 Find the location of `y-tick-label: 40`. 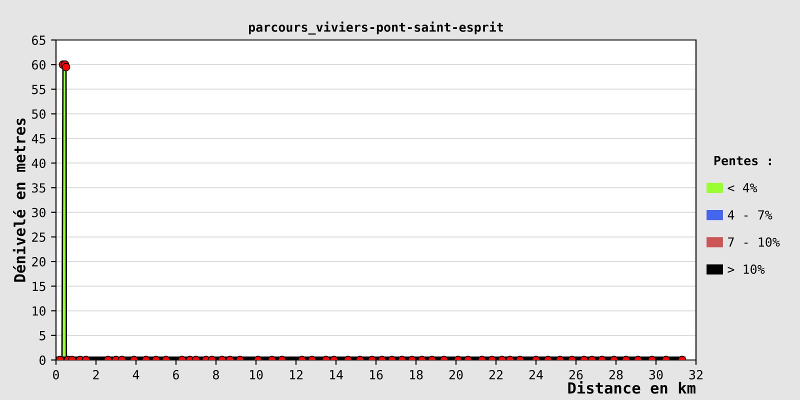

y-tick-label: 40 is located at coordinates (39, 163).